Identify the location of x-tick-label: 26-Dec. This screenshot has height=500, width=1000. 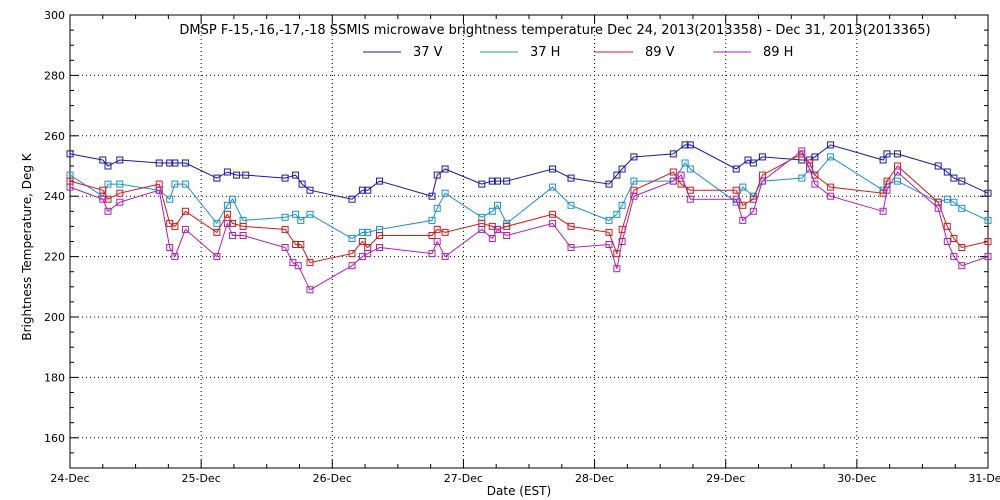
(332, 478).